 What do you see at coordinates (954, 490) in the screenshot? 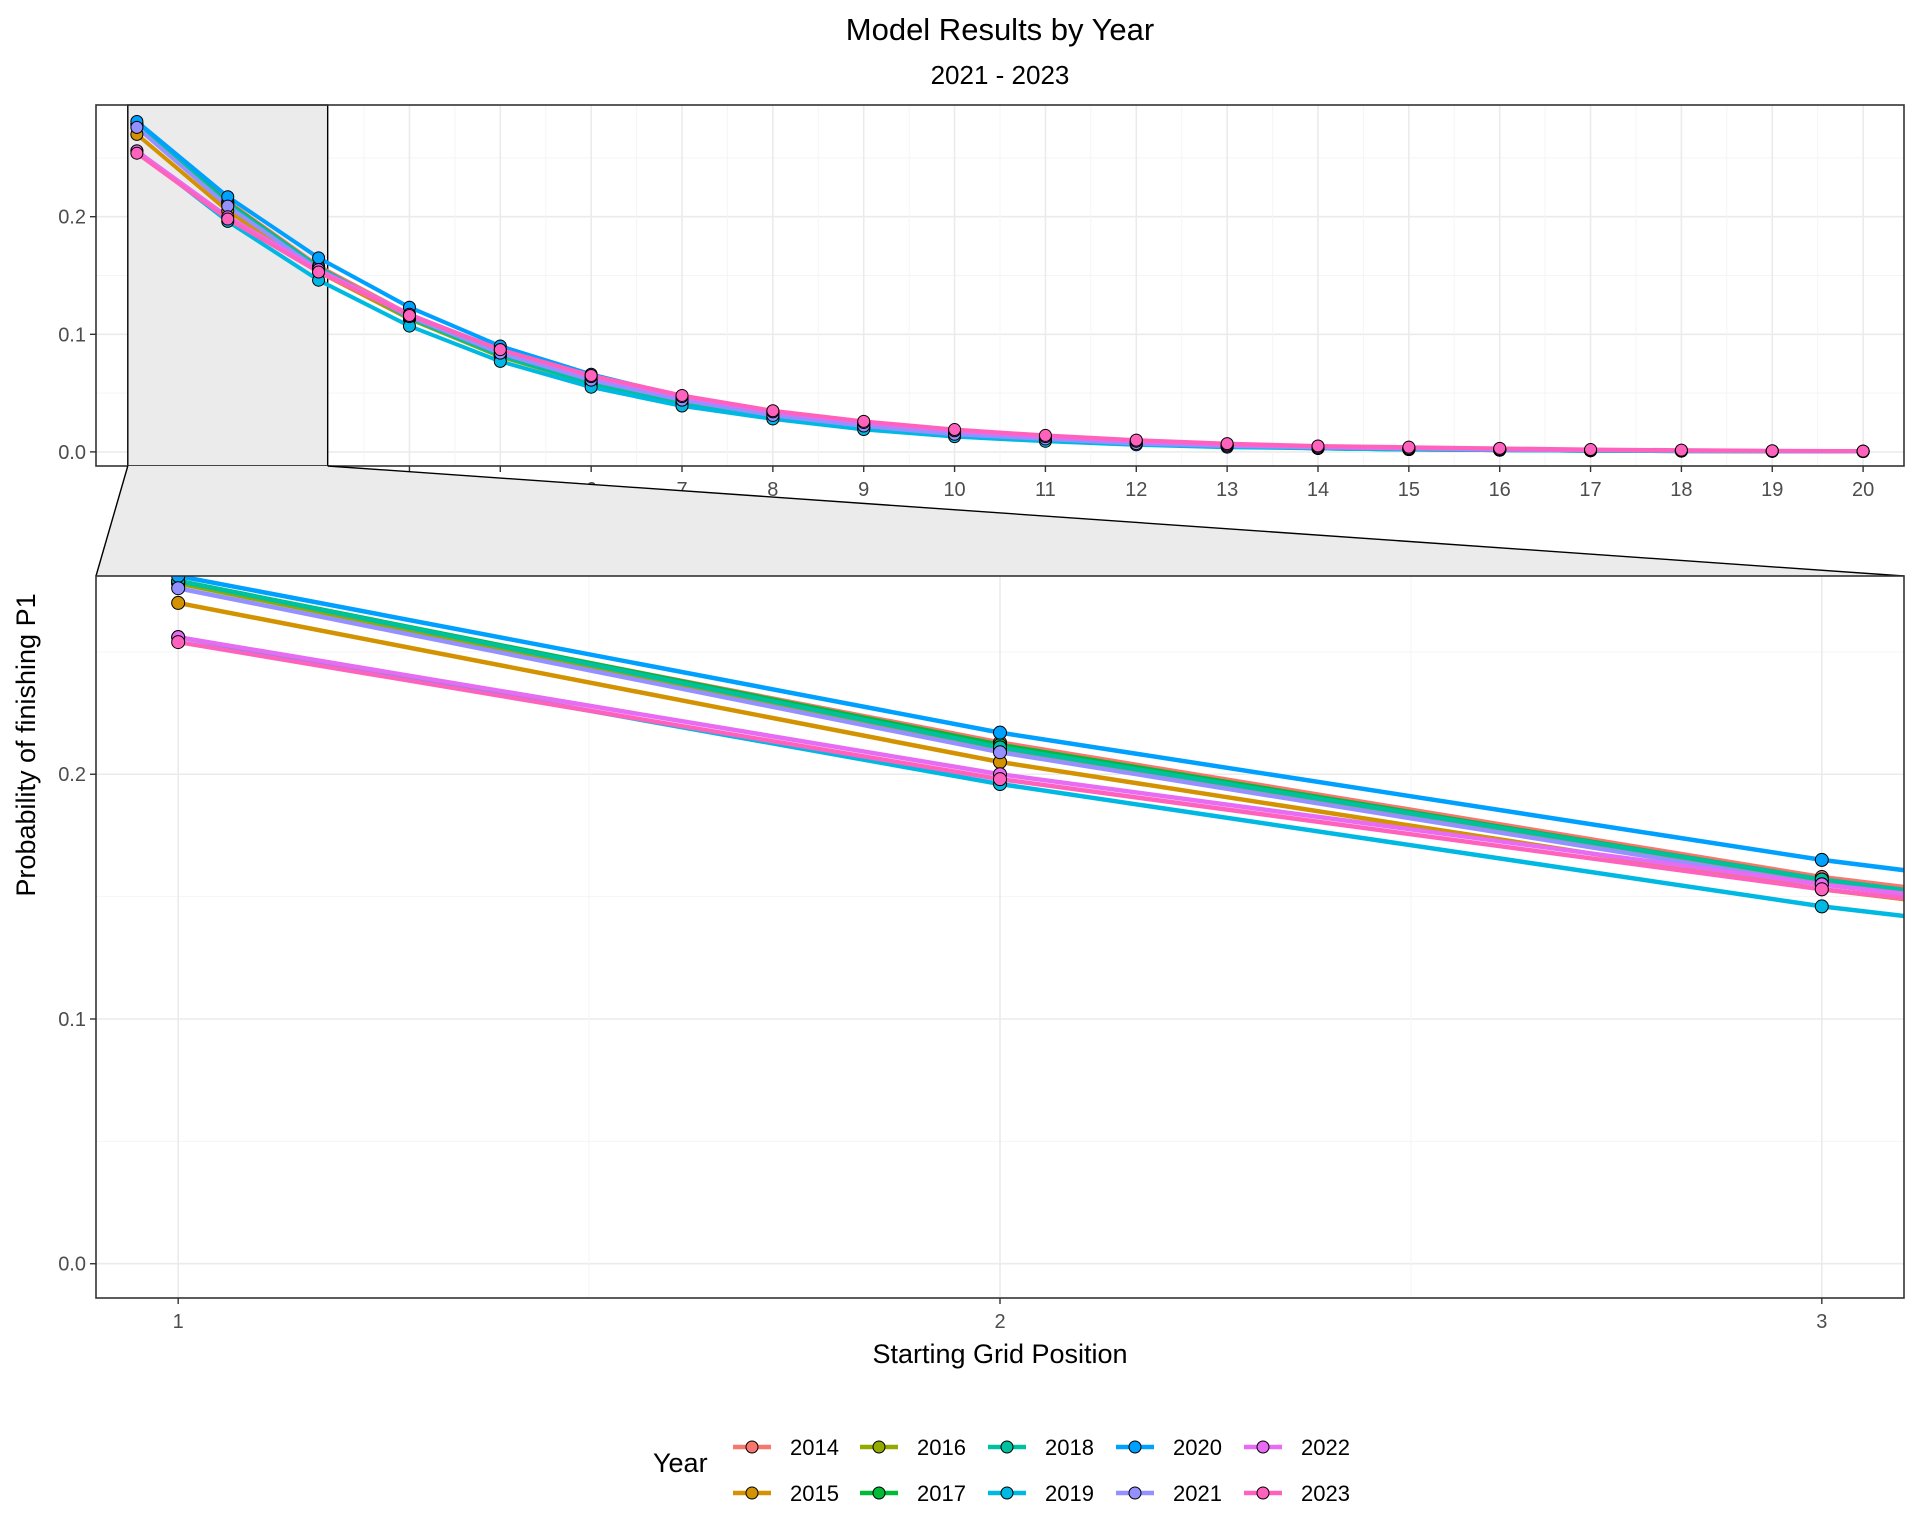
I see `overview-x-tick-label: 10` at bounding box center [954, 490].